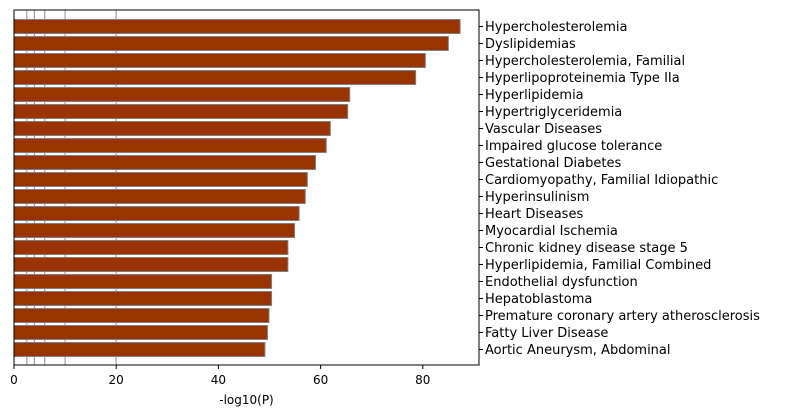 This screenshot has width=788, height=417. Describe the element at coordinates (530, 44) in the screenshot. I see `category-label: Dyslipidemias` at that location.